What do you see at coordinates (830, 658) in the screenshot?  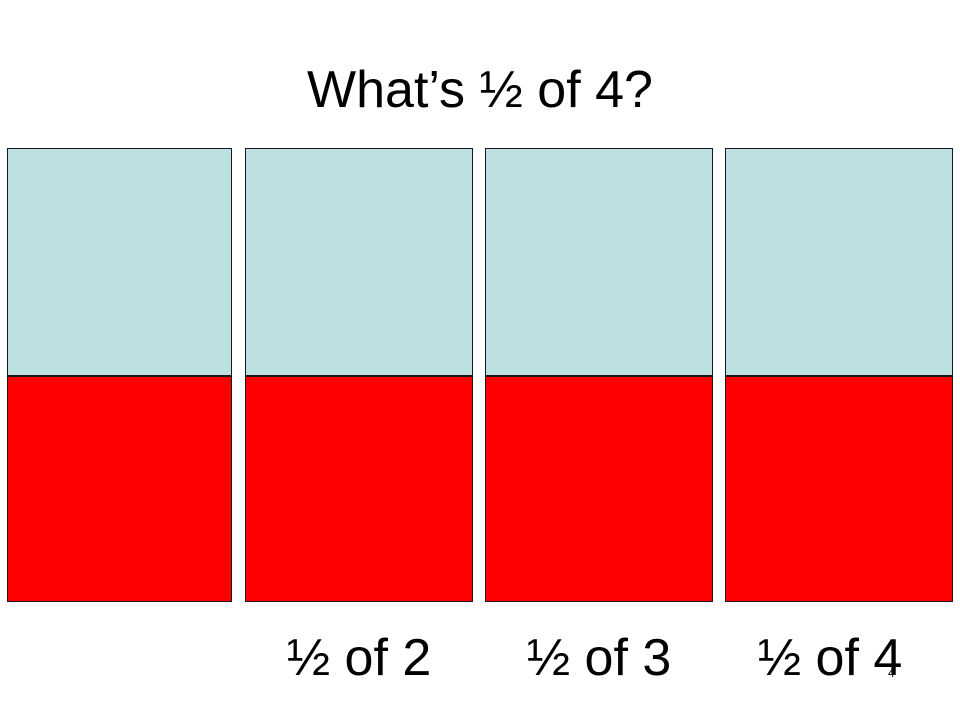 I see `column-4-label: ½ of 4` at bounding box center [830, 658].